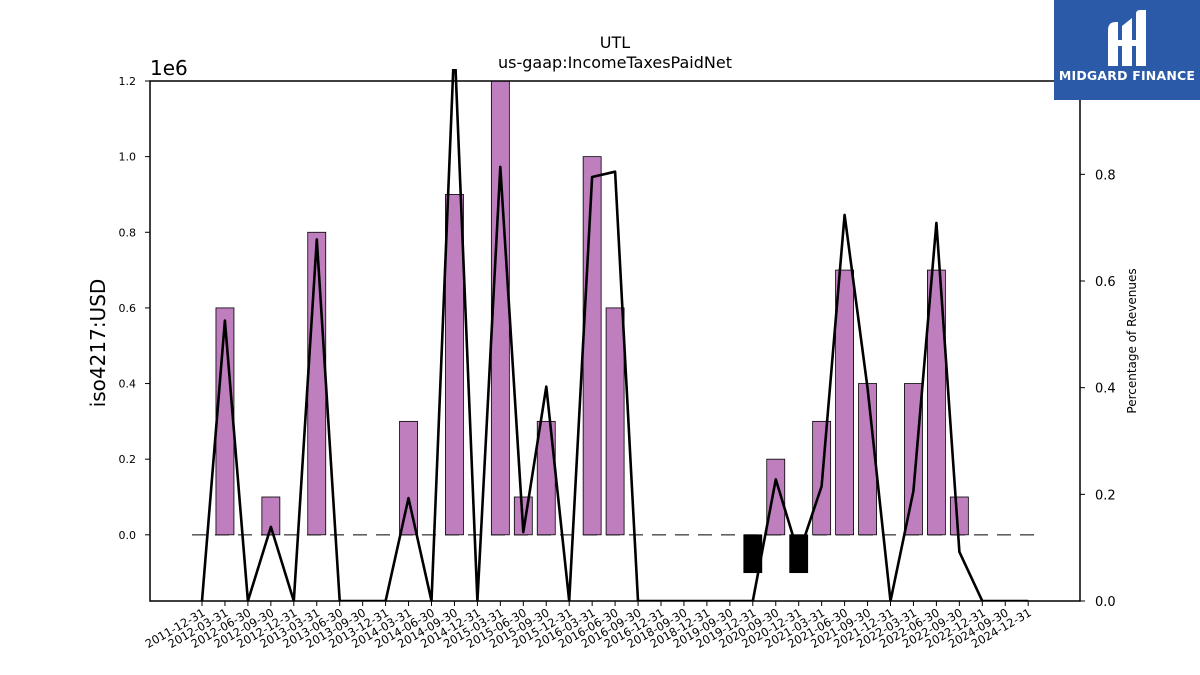 The height and width of the screenshot is (675, 1200). Describe the element at coordinates (128, 308) in the screenshot. I see `y-tick-label-3: 0.6` at that location.